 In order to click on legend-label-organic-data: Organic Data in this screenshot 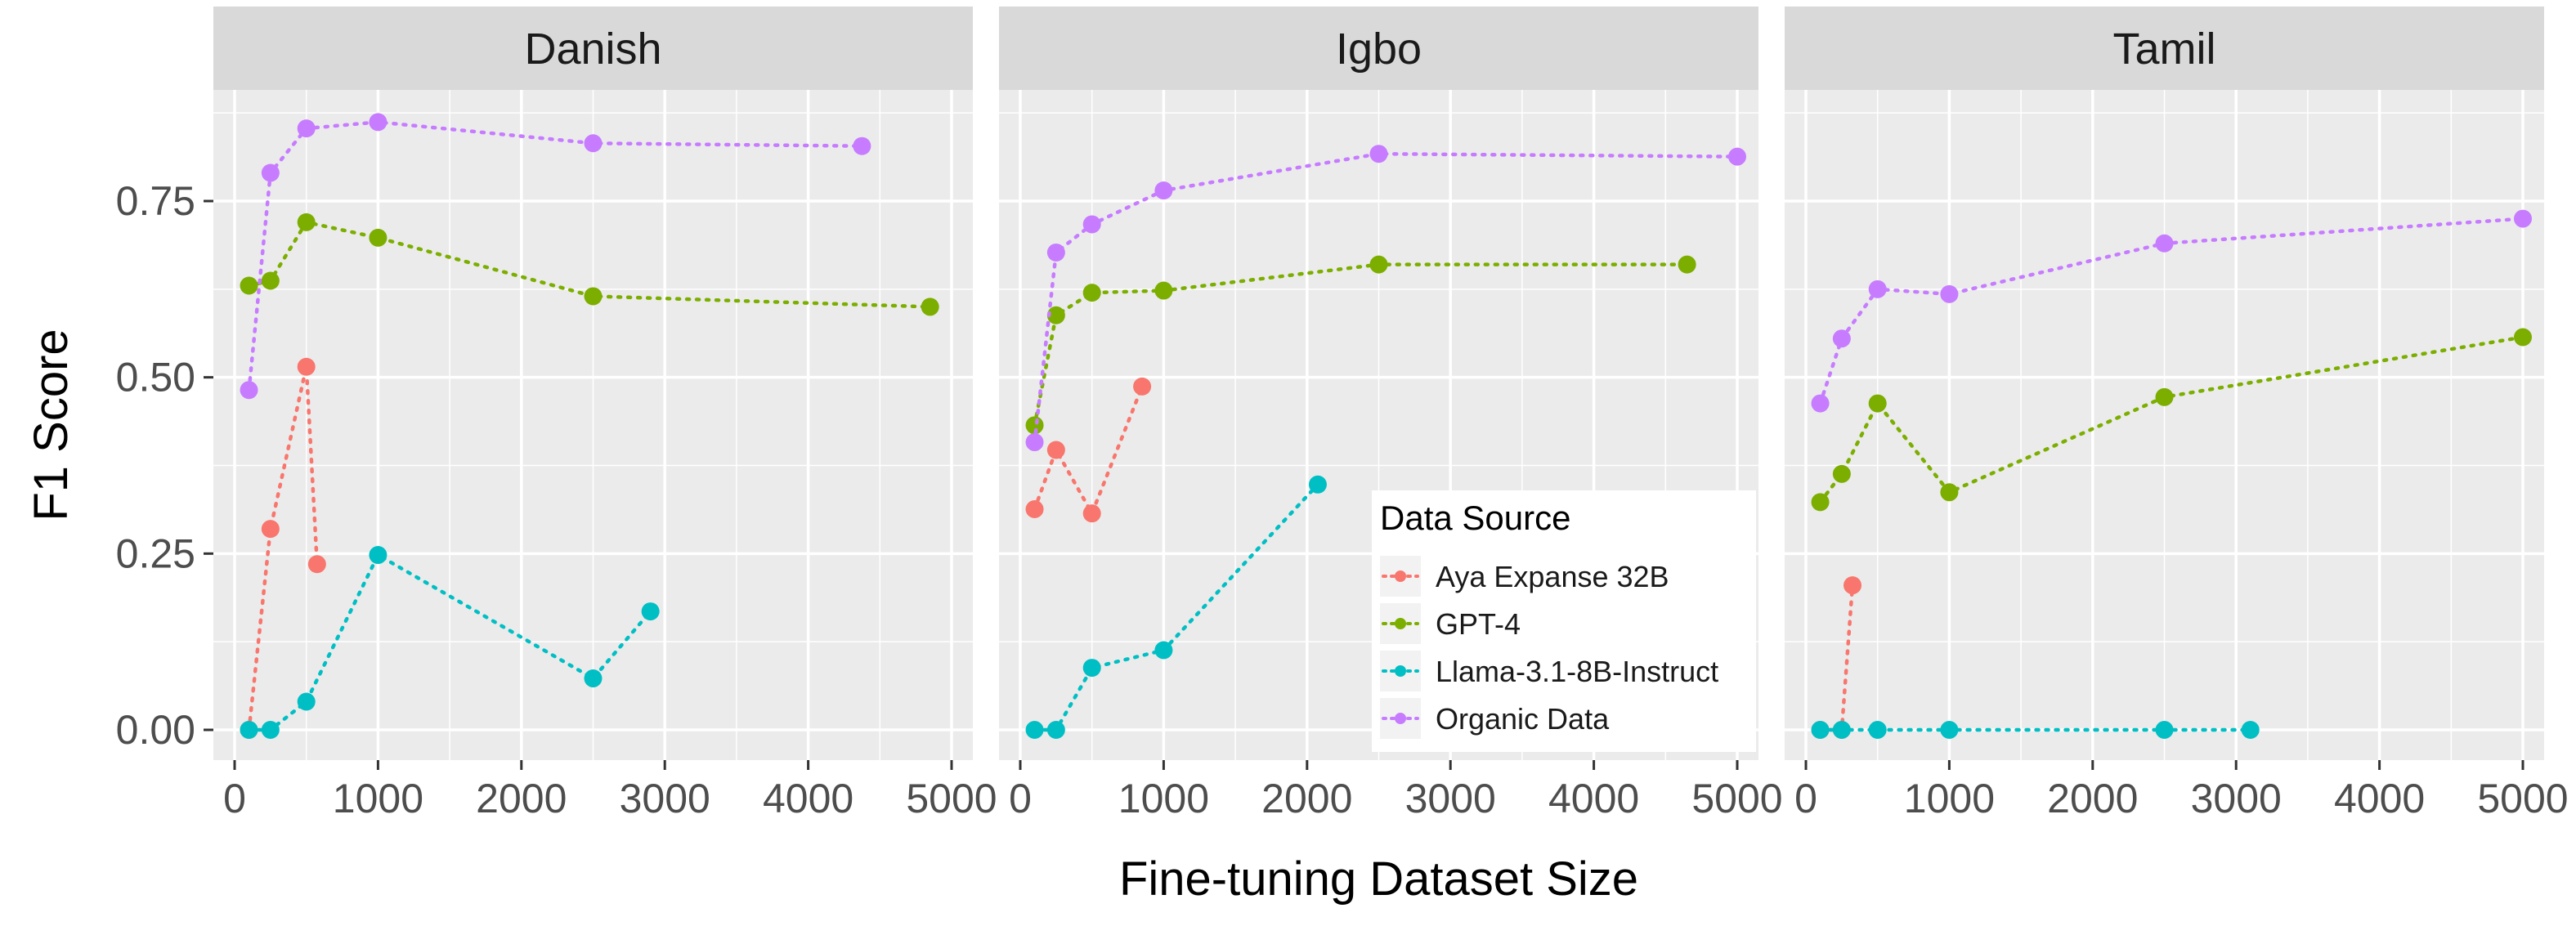, I will do `click(1523, 719)`.